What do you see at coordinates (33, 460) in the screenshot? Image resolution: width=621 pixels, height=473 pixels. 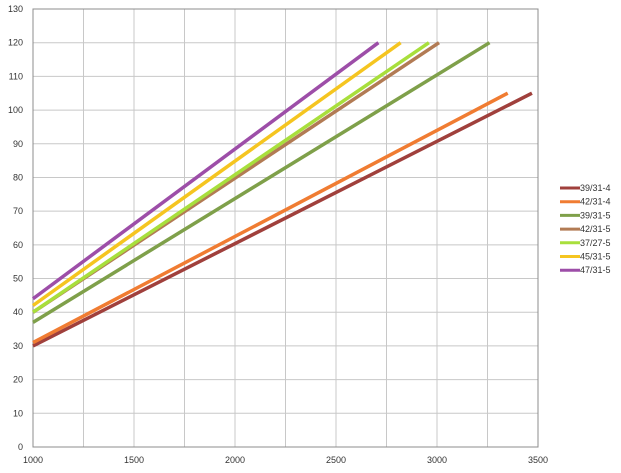 I see `x-tick-label: 1000` at bounding box center [33, 460].